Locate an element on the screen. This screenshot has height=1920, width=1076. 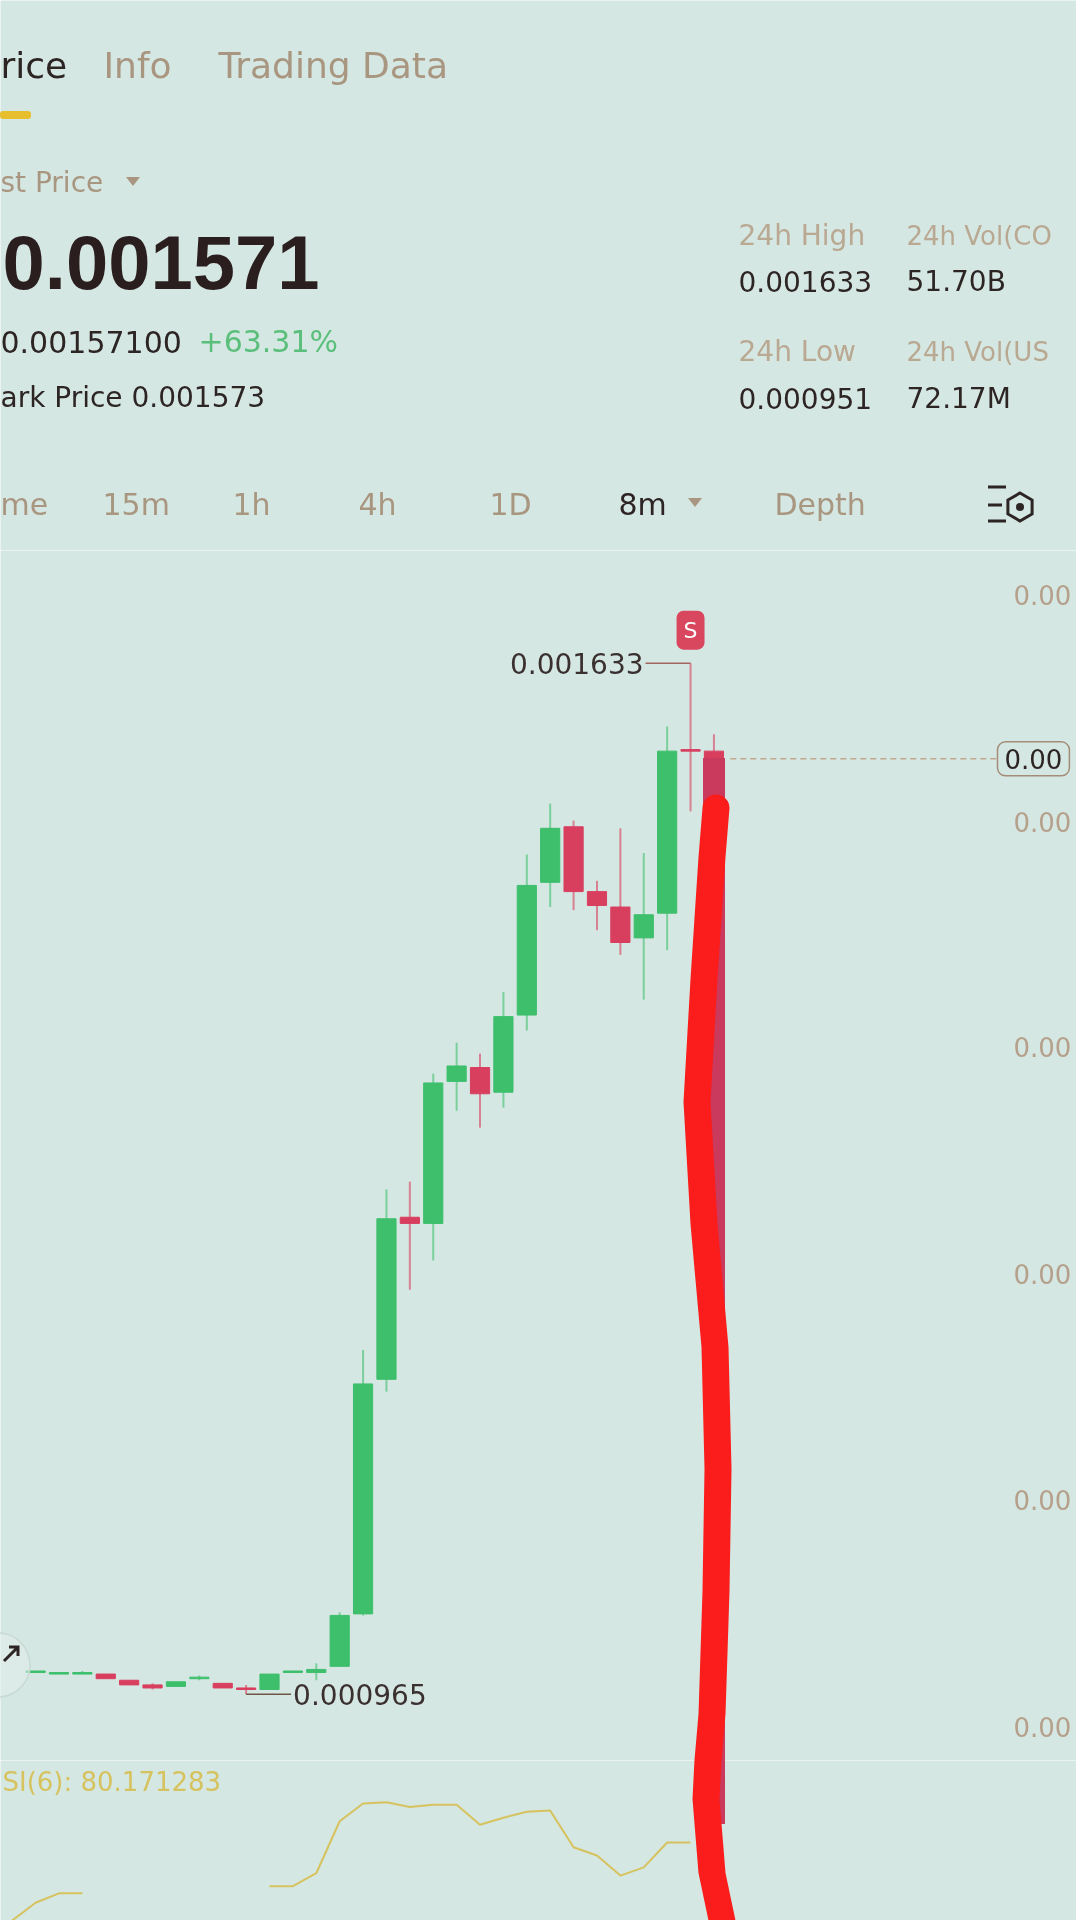
text: st Price is located at coordinates (52, 182).